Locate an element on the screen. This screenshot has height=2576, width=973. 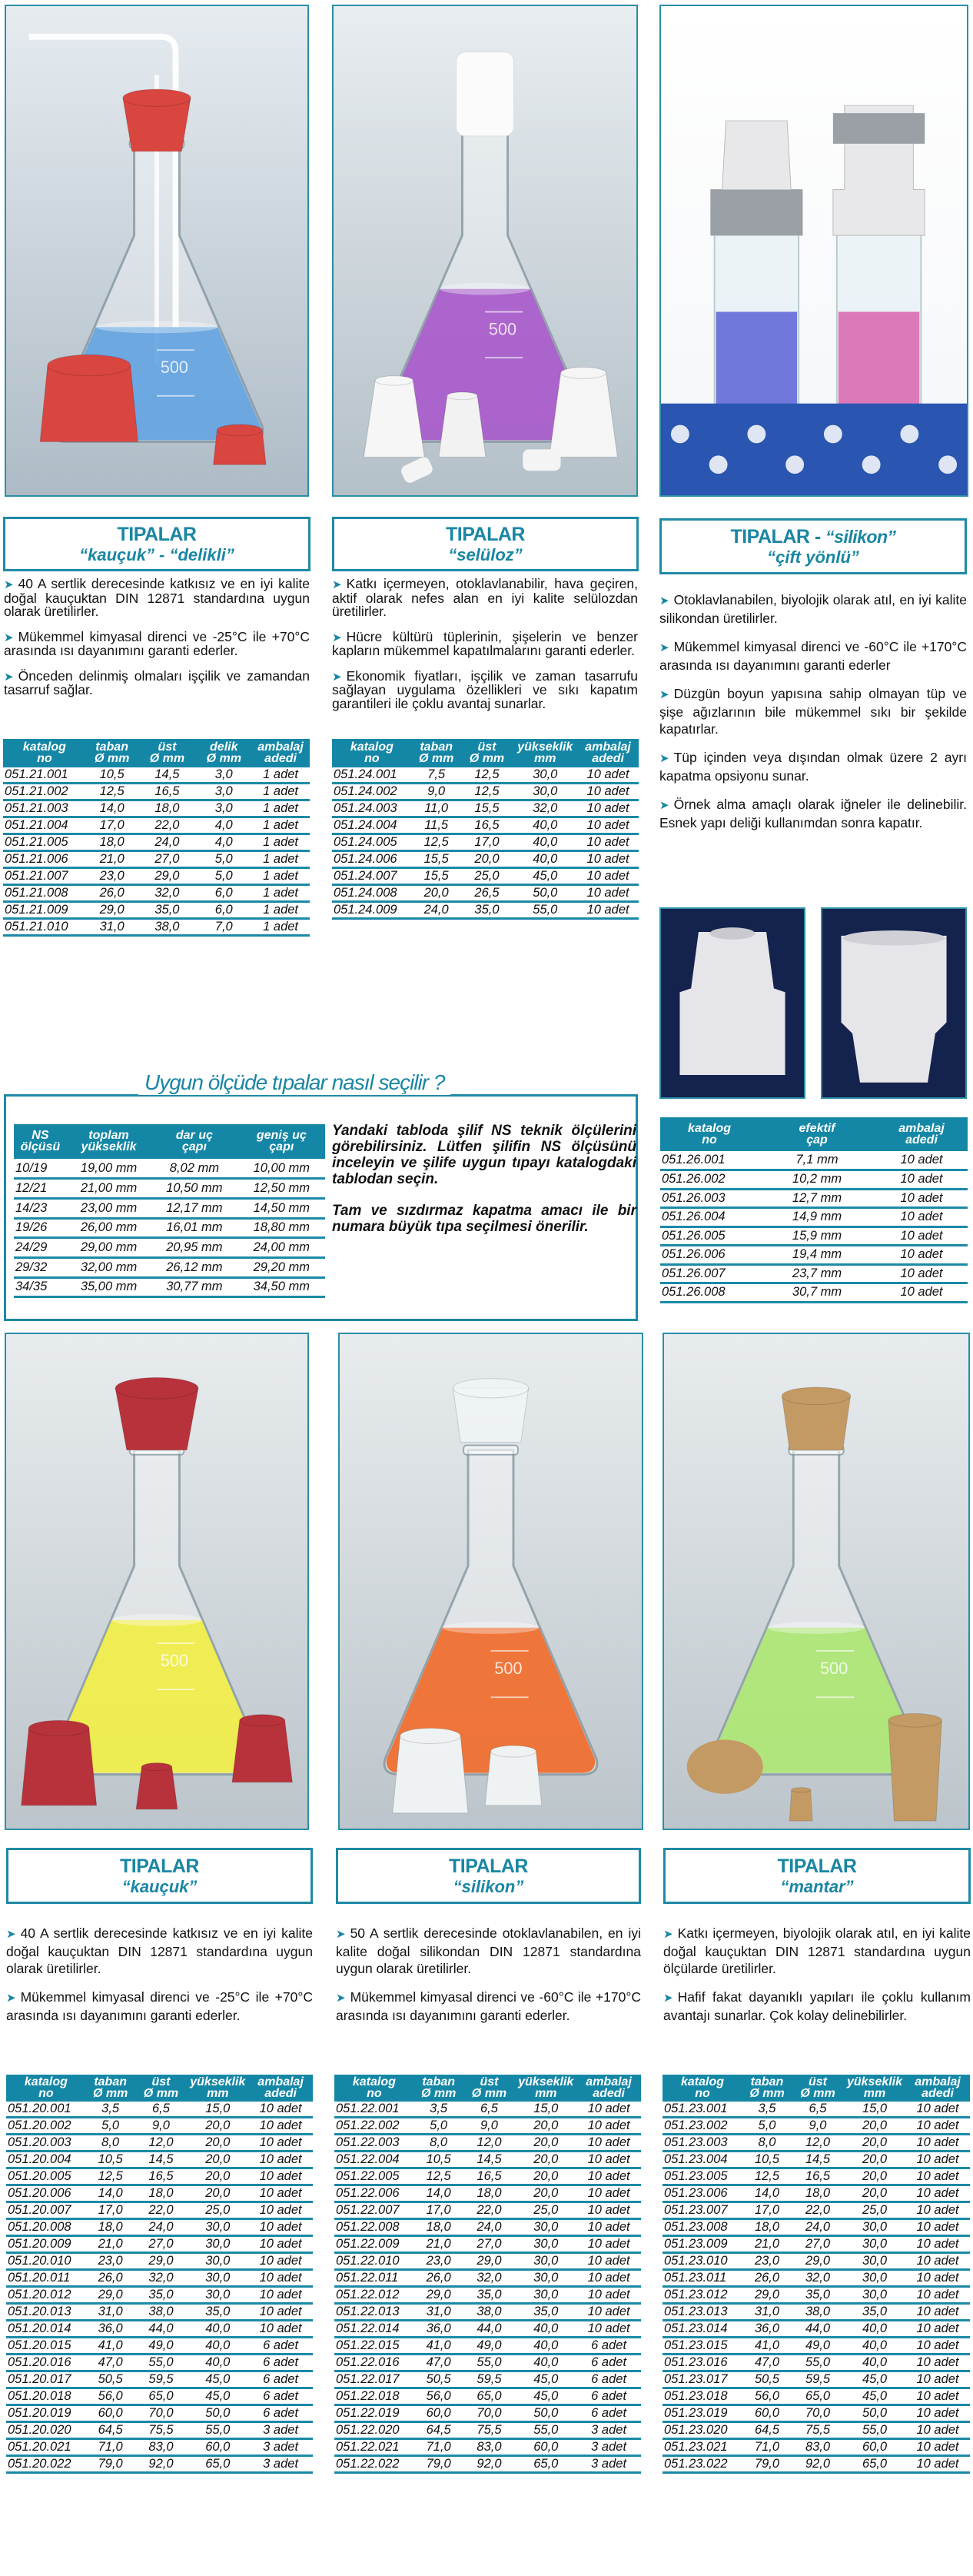
table-row: 051.23.008 18,0 24,0 30,0 10 adet is located at coordinates (816, 2227).